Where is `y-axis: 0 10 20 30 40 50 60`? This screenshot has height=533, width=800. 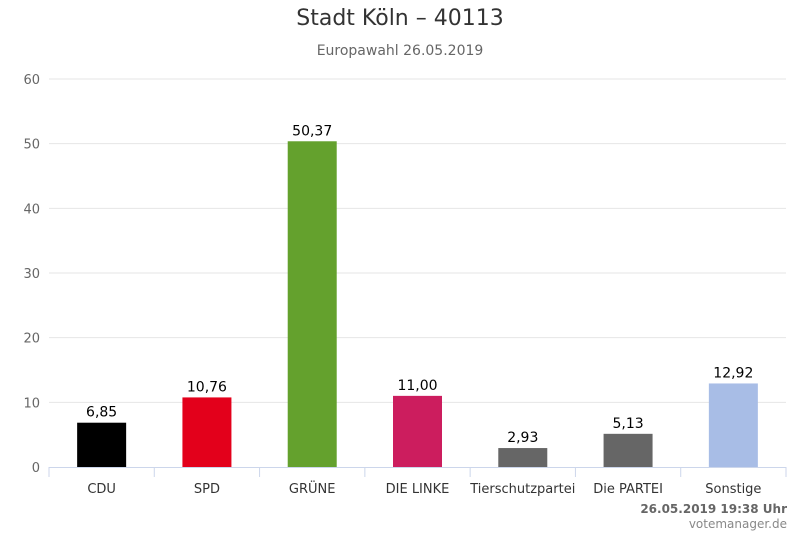
y-axis: 0 10 20 30 40 50 60 is located at coordinates (31, 274).